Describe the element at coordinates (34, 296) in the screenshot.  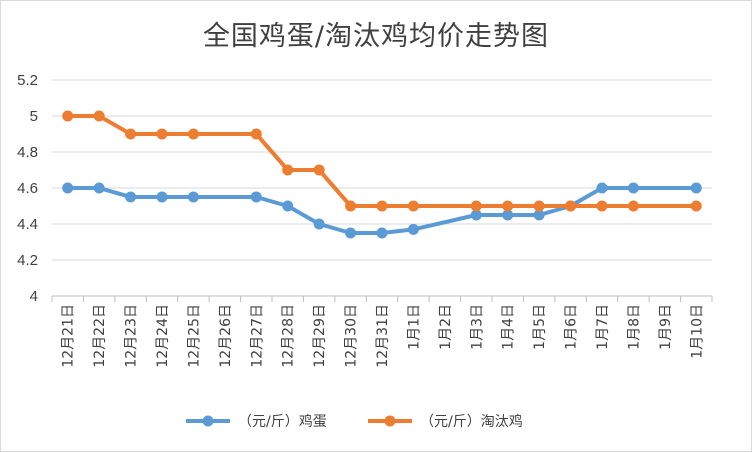
I see `y-tick-label: 4` at that location.